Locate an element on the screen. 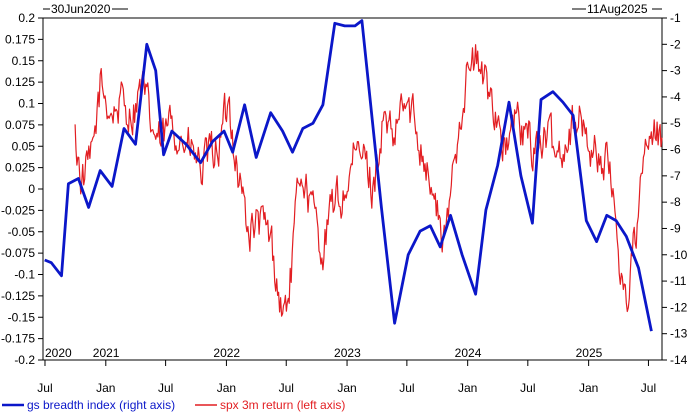  right-axis-tick-label: -11 is located at coordinates (678, 281).